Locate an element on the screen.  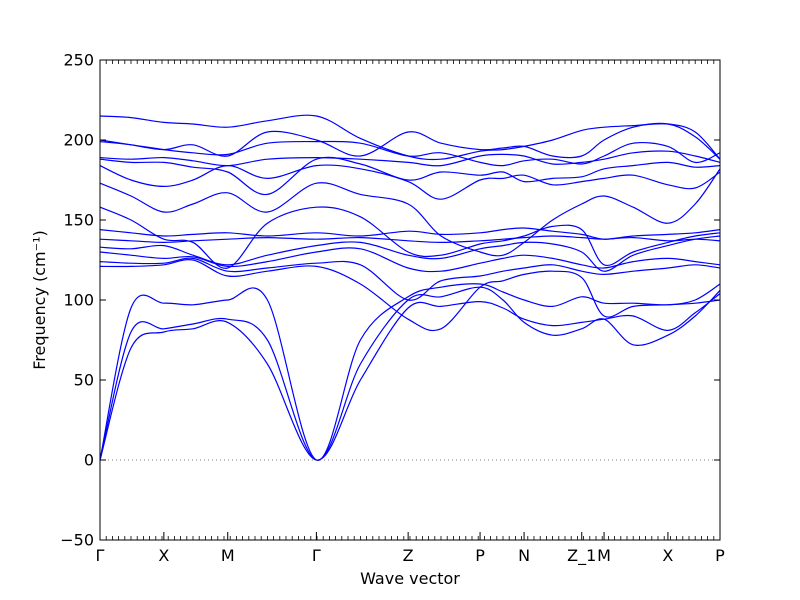
y-tick-label: −50 is located at coordinates (77, 540).